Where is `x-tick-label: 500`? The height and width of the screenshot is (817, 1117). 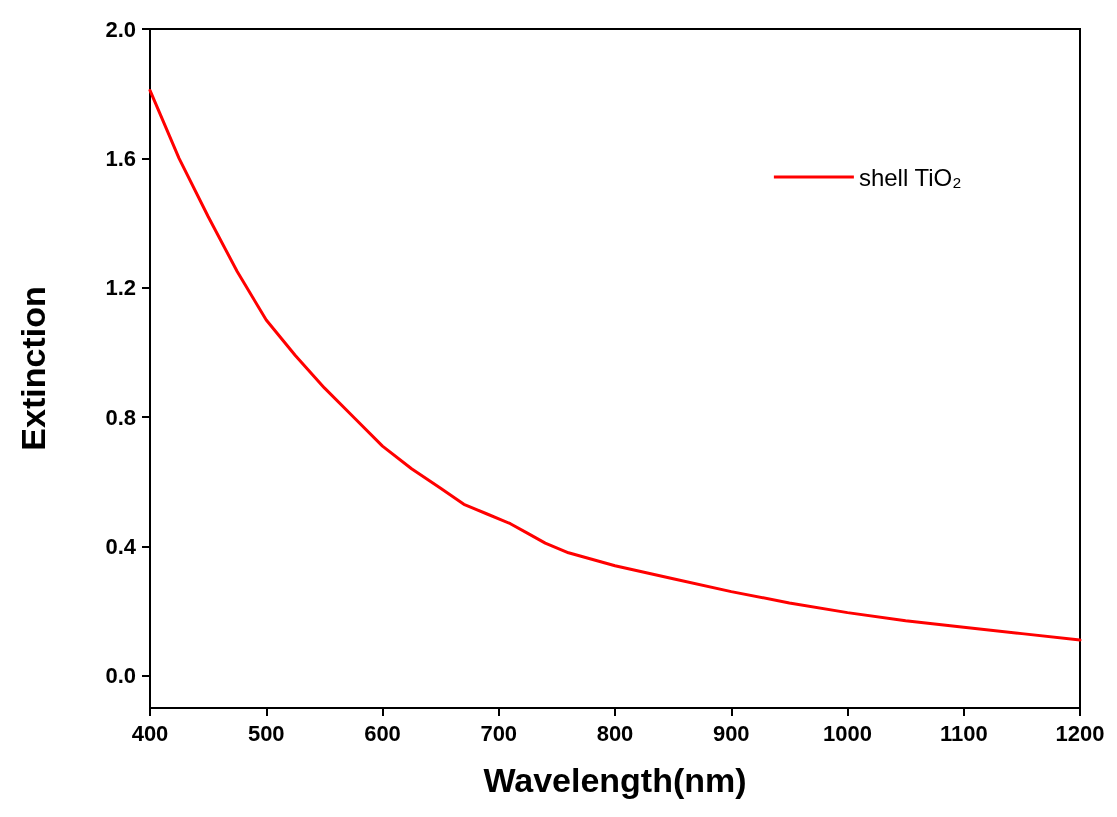
x-tick-label: 500 is located at coordinates (266, 733).